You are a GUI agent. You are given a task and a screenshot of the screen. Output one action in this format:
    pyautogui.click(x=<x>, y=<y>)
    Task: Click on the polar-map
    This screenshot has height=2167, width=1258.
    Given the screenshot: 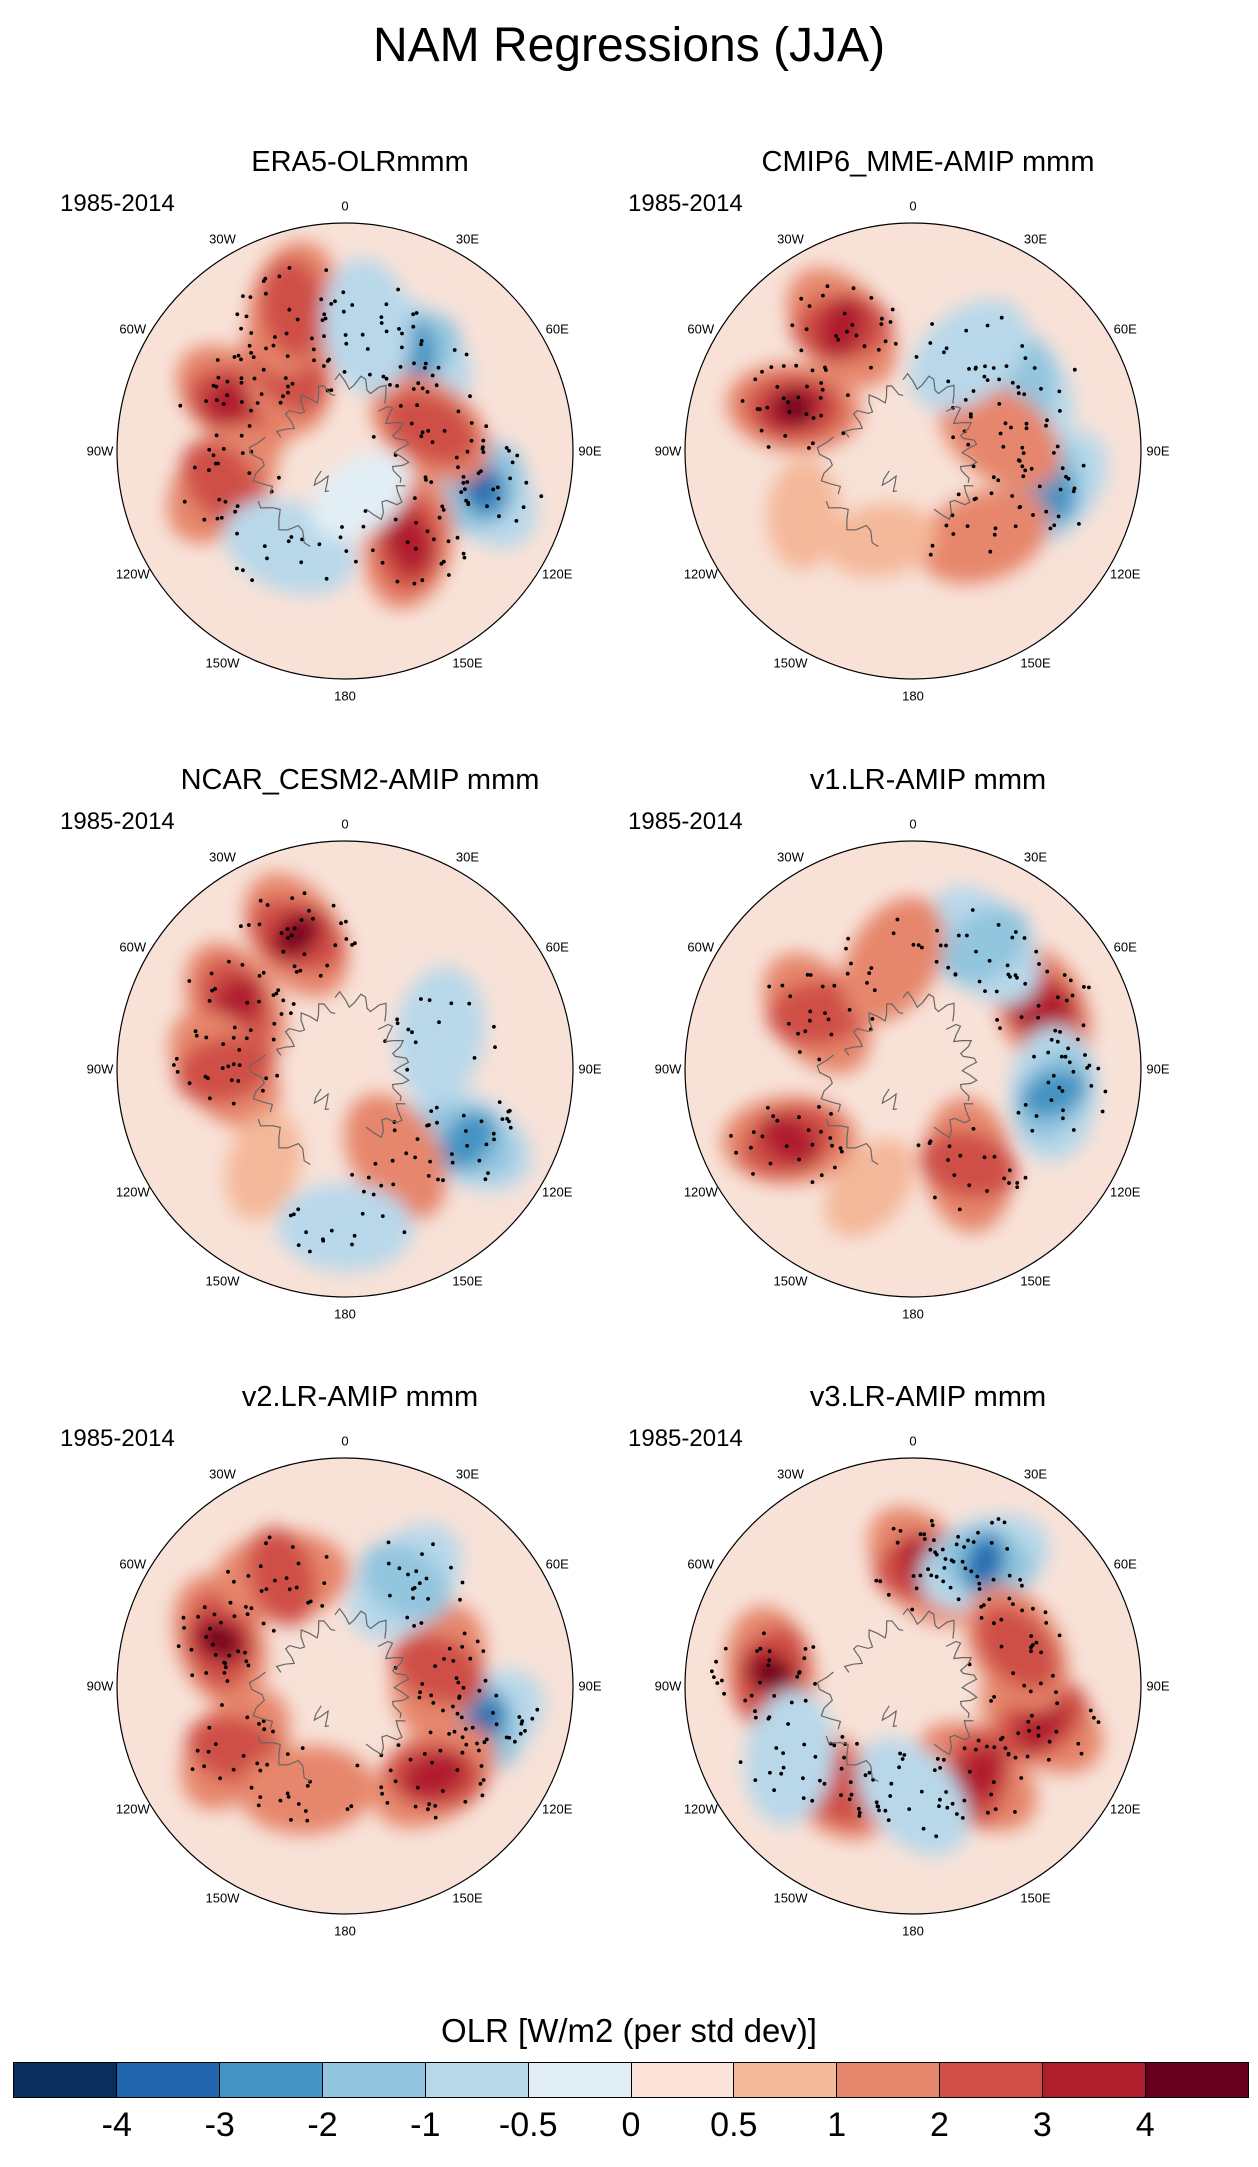 What is the action you would take?
    pyautogui.click(x=345, y=1686)
    